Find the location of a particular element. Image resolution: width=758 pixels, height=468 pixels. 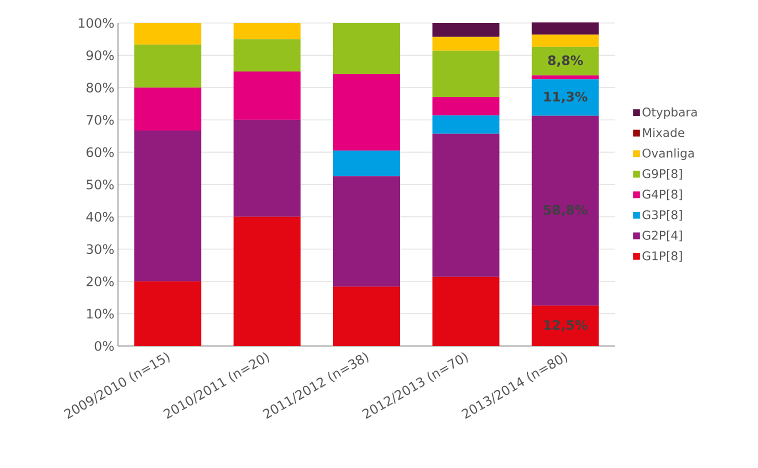

y-tick-label: 60% is located at coordinates (100, 152).